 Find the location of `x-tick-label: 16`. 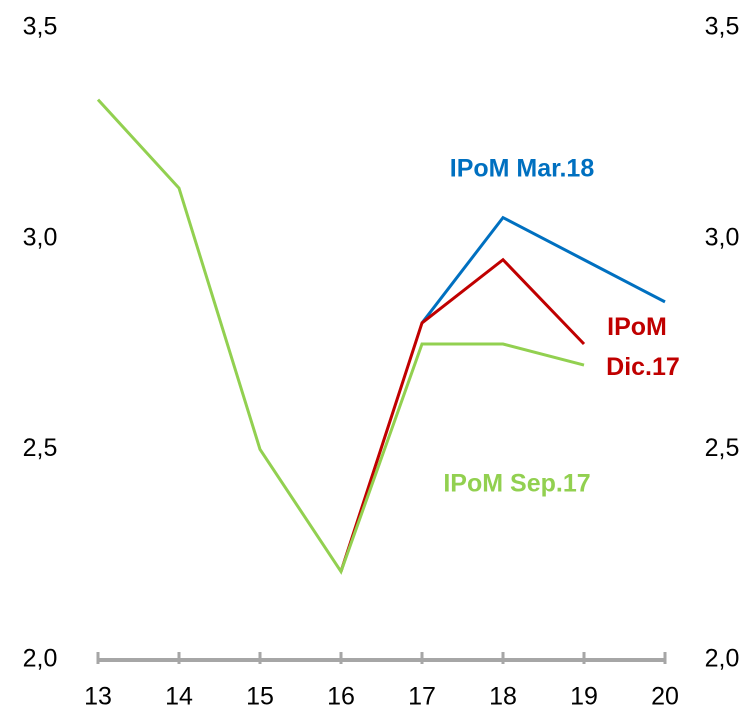

x-tick-label: 16 is located at coordinates (341, 697).